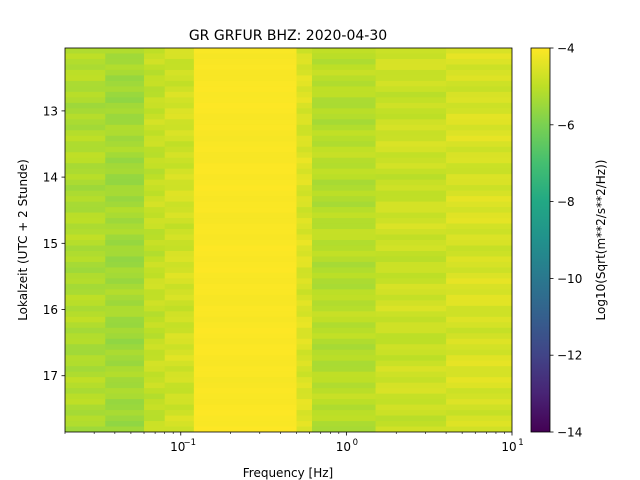 Image resolution: width=640 pixels, height=480 pixels. Describe the element at coordinates (50, 376) in the screenshot. I see `y-tick-label: 17` at that location.